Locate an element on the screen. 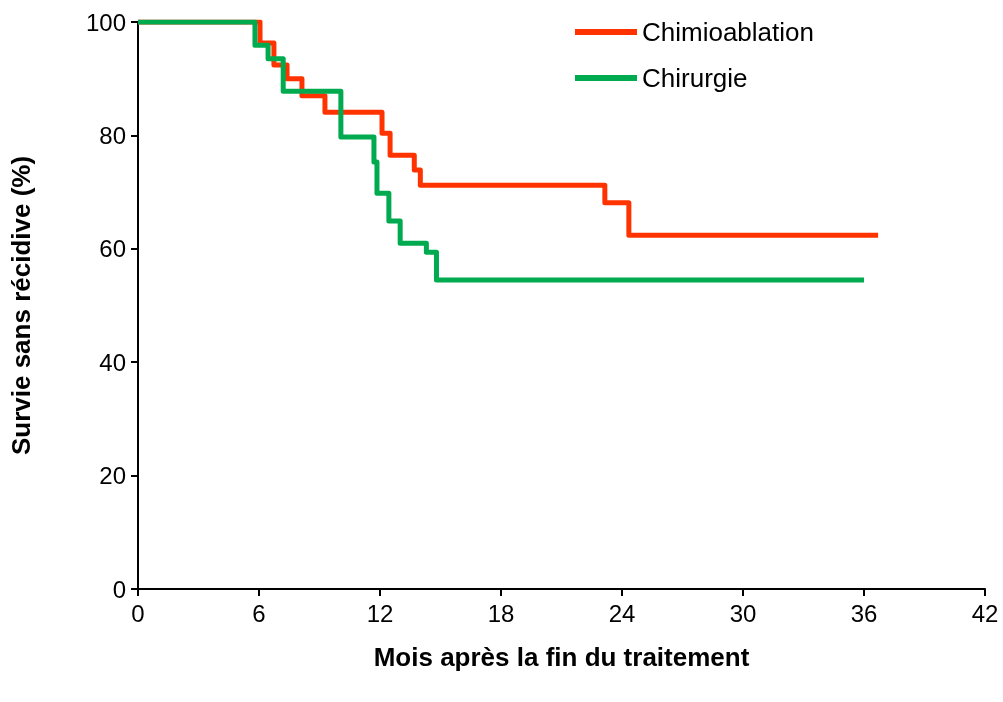 The height and width of the screenshot is (702, 1003). y-tick-label: 20 is located at coordinates (112, 476).